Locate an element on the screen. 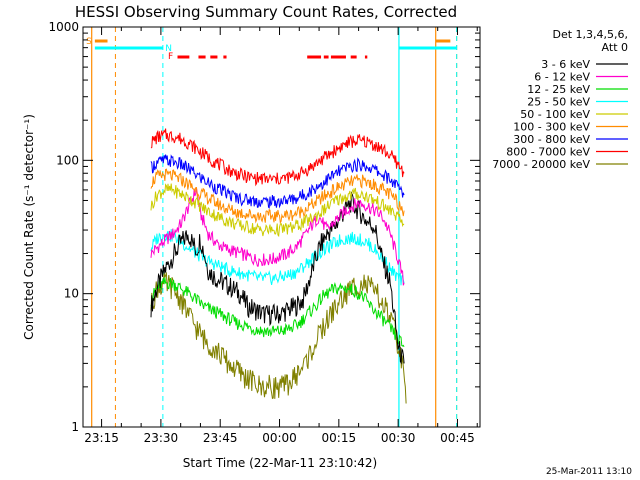 This screenshot has width=640, height=480. legend-label: 300 - 800 keV is located at coordinates (551, 139).